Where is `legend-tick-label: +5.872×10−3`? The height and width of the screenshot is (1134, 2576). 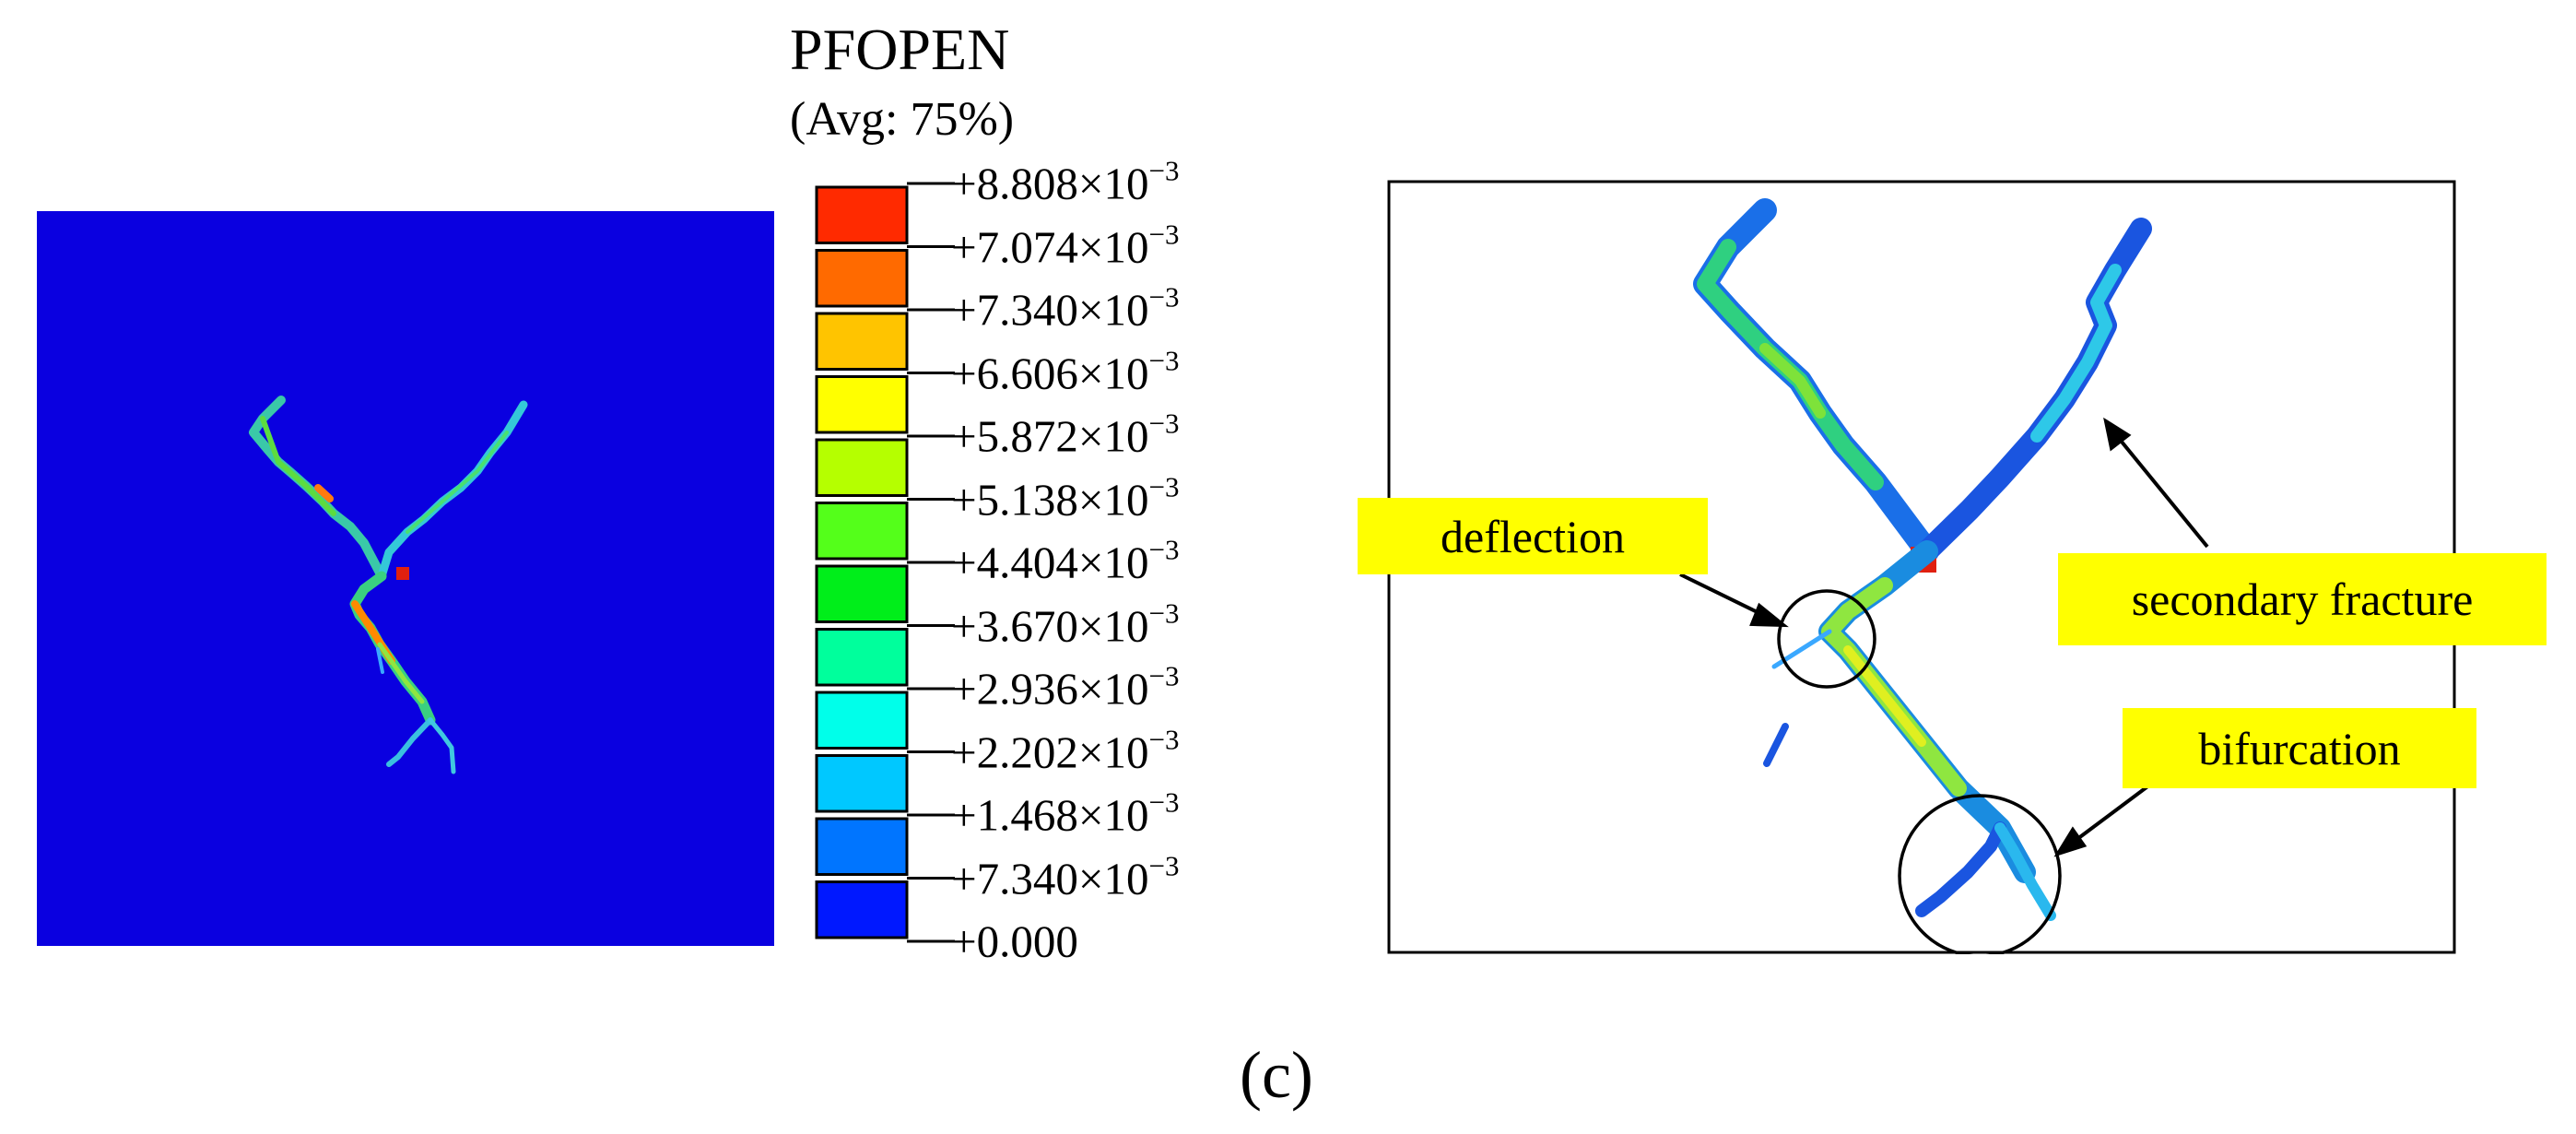
legend-tick-label: +5.872×10−3 is located at coordinates (1065, 435).